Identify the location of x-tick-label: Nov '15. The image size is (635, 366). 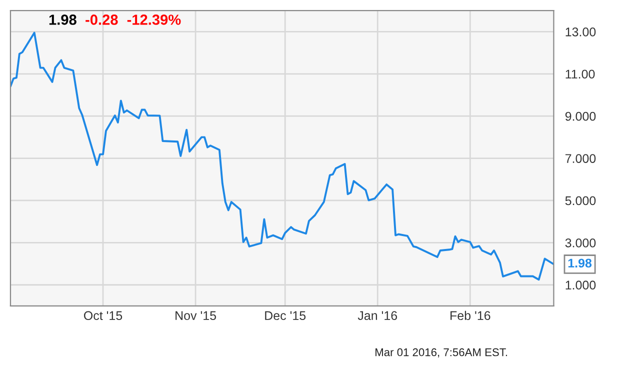
(196, 315).